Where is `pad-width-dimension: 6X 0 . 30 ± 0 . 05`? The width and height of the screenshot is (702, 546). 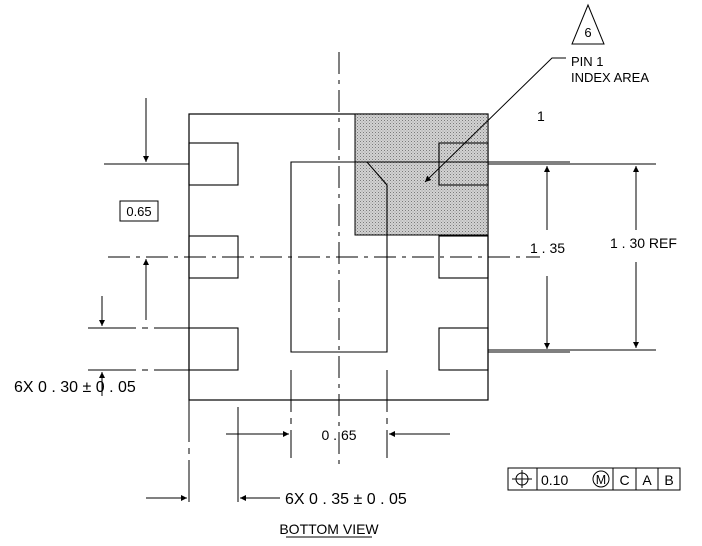
pad-width-dimension: 6X 0 . 30 ± 0 . 05 is located at coordinates (75, 387).